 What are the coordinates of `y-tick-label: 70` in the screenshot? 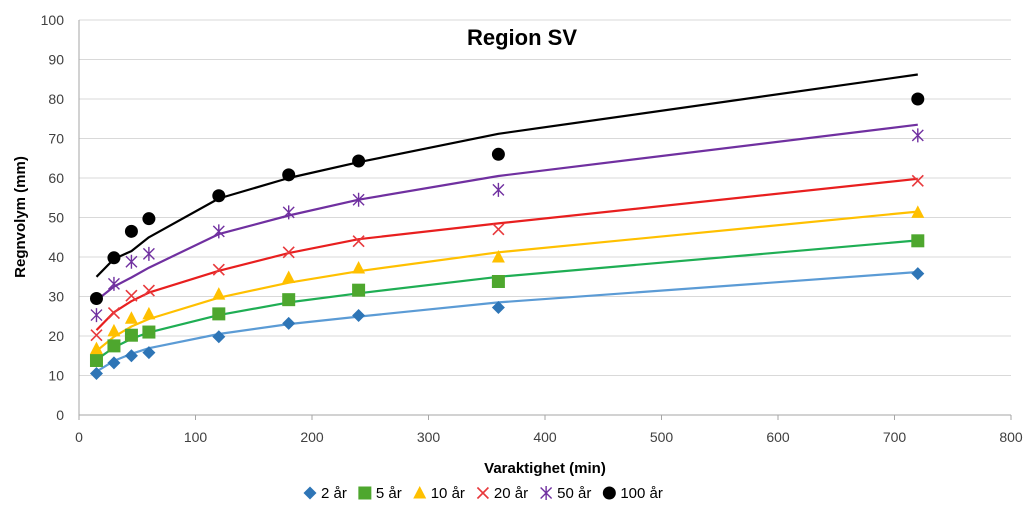 It's located at (56, 139).